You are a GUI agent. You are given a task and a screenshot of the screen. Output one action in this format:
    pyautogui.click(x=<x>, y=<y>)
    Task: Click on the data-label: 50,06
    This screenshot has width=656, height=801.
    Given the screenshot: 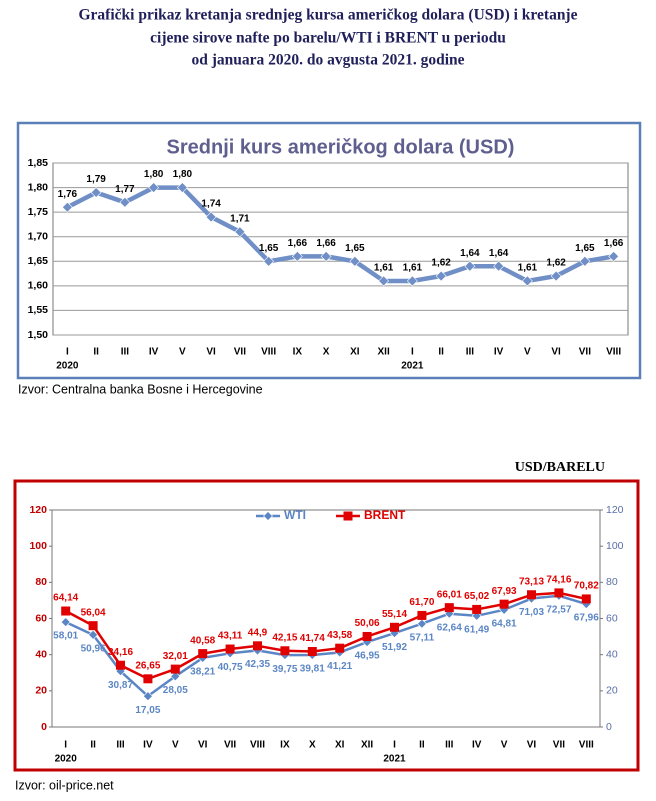 What is the action you would take?
    pyautogui.click(x=367, y=623)
    